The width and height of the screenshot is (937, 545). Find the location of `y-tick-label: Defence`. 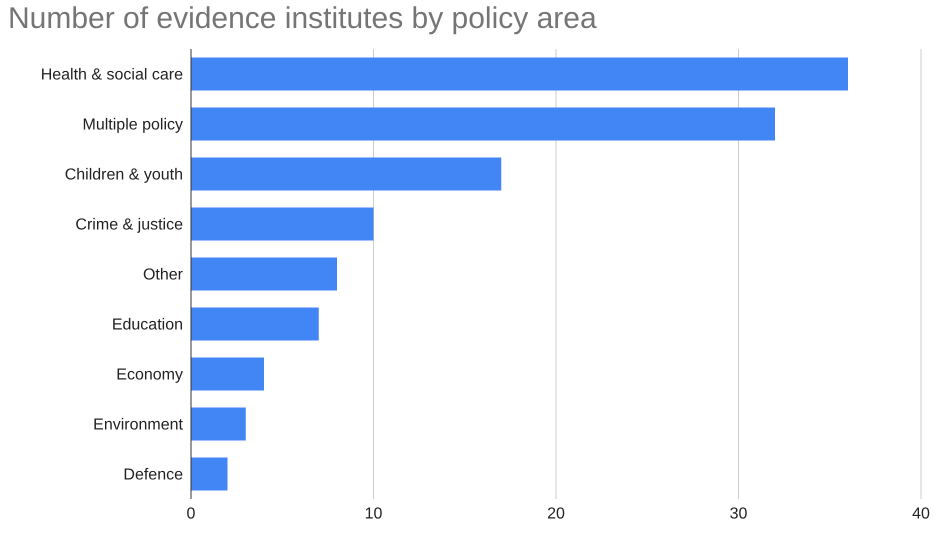

y-tick-label: Defence is located at coordinates (153, 475).